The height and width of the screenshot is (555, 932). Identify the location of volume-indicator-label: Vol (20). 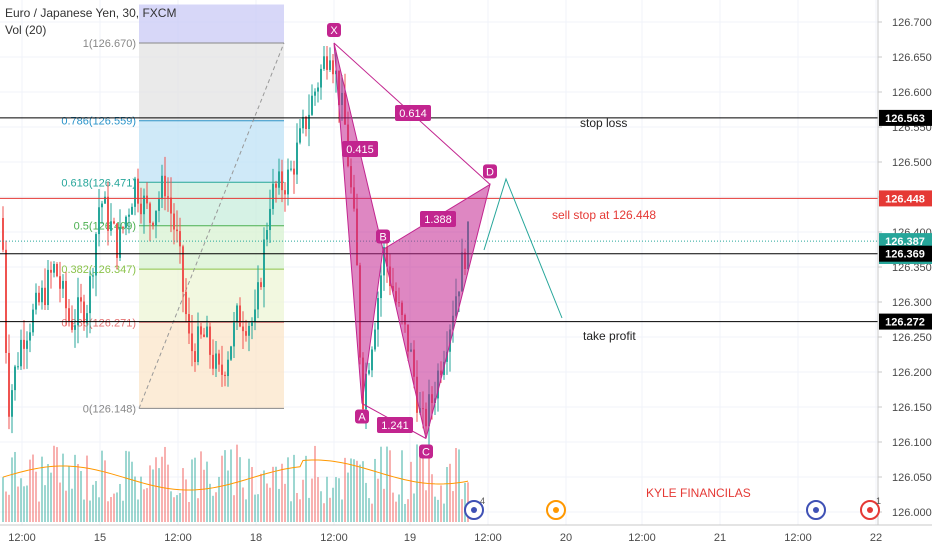
(26, 30).